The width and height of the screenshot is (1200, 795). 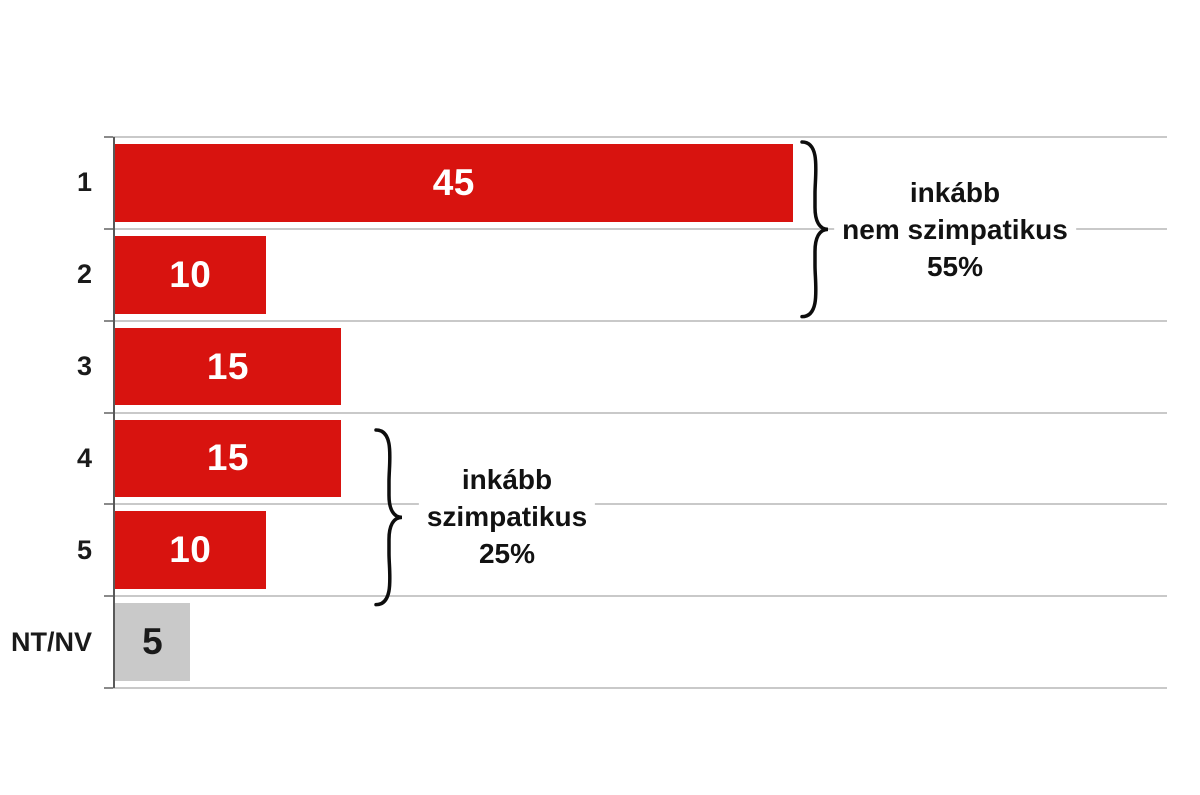 What do you see at coordinates (507, 554) in the screenshot?
I see `annotation-line: 25%` at bounding box center [507, 554].